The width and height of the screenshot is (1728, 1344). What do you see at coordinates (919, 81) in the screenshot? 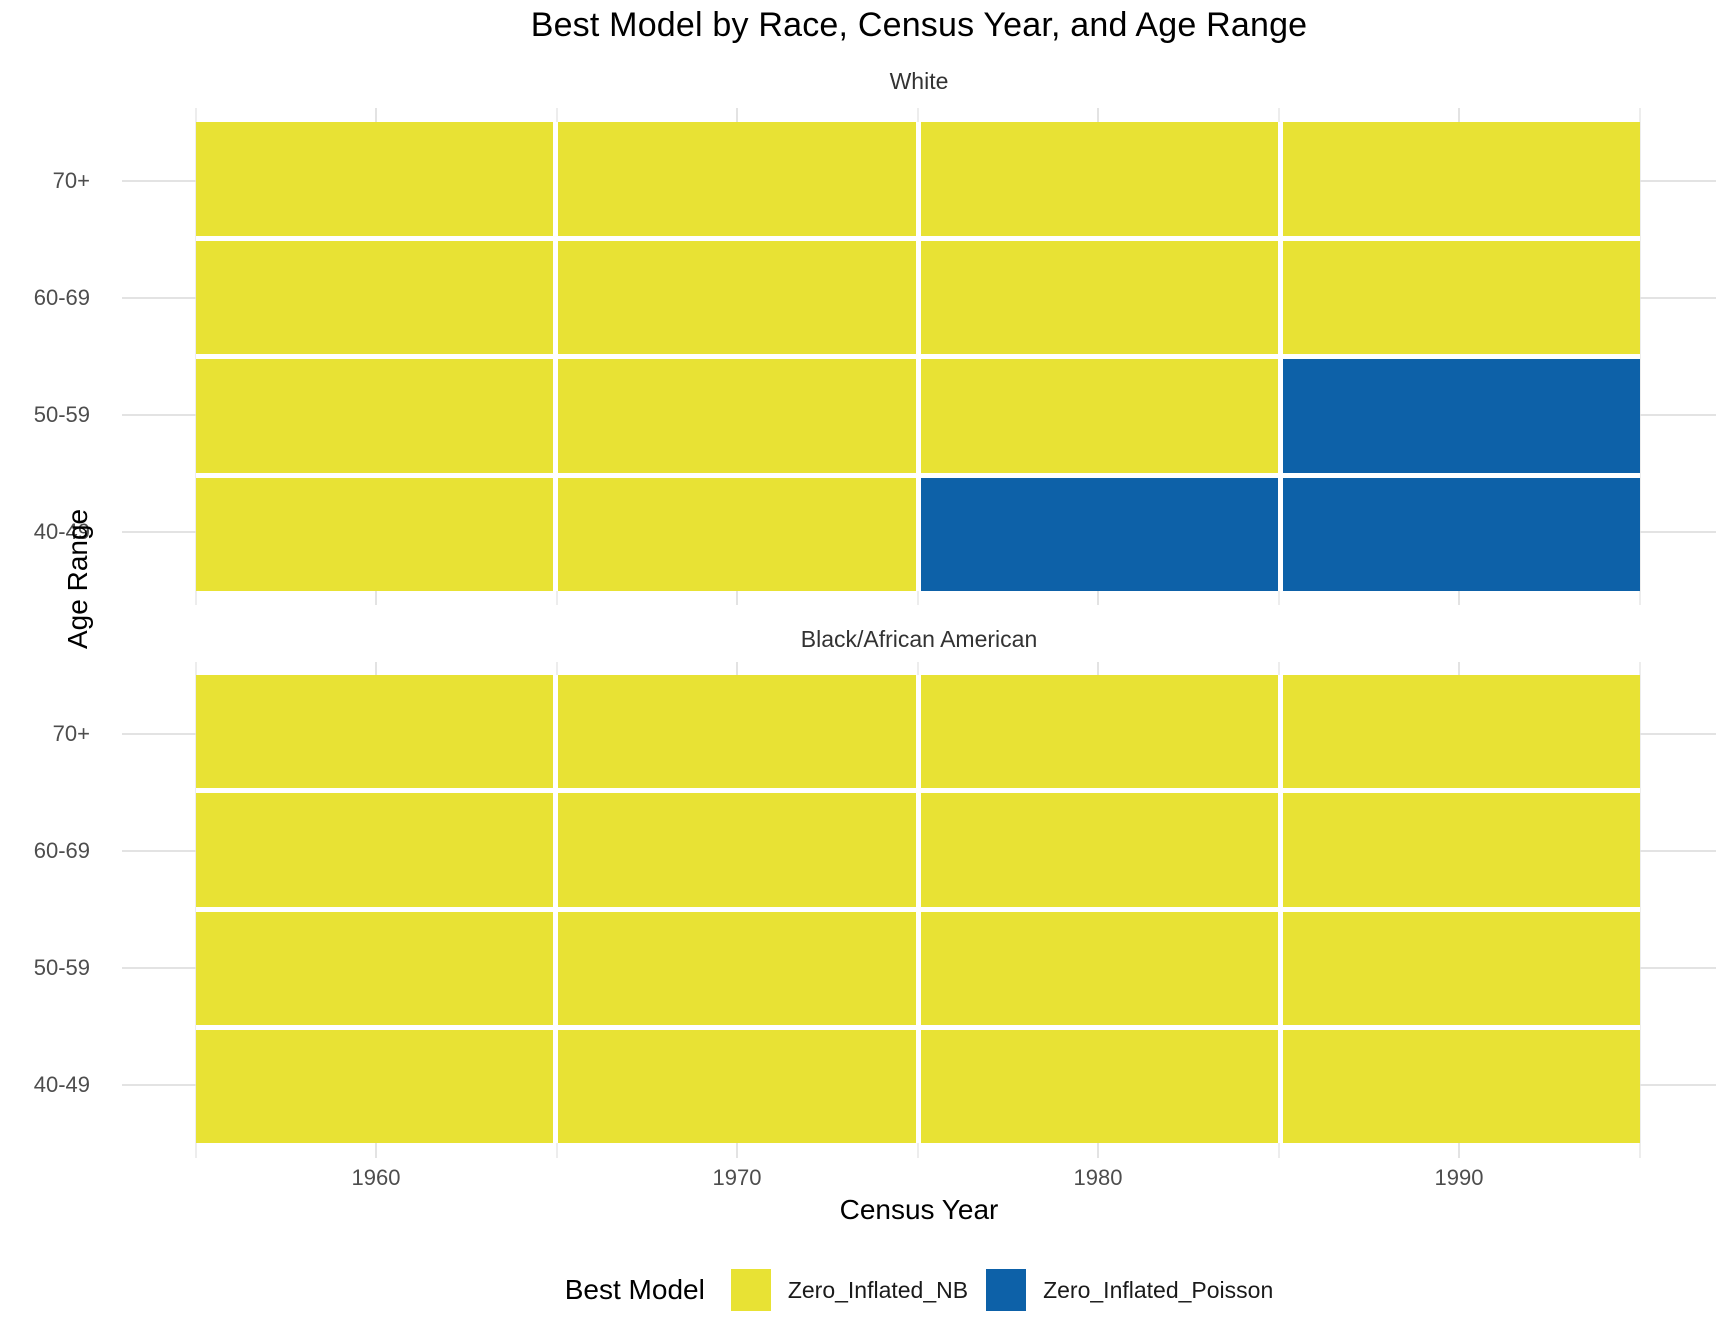
I see `facet-strip-white: White` at bounding box center [919, 81].